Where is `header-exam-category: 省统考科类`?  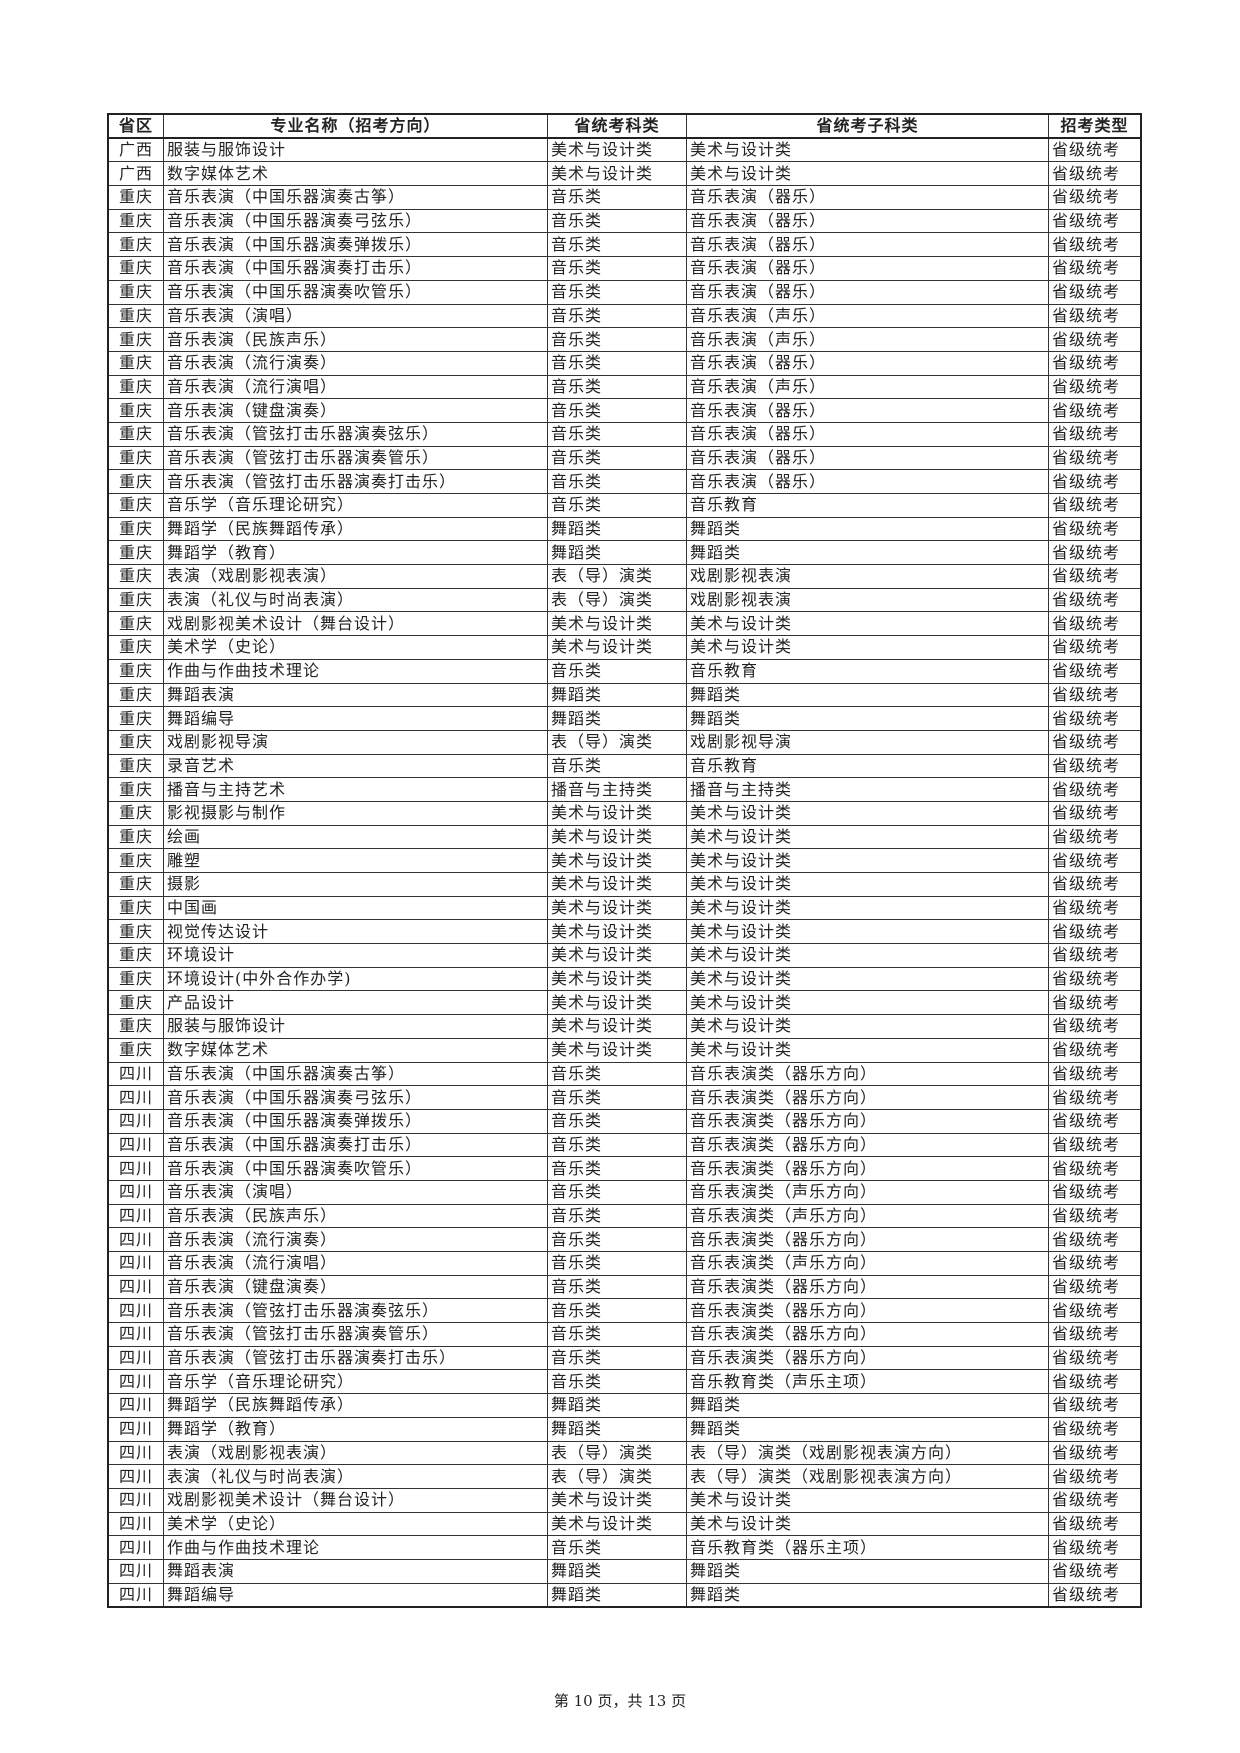
header-exam-category: 省统考科类 is located at coordinates (617, 126).